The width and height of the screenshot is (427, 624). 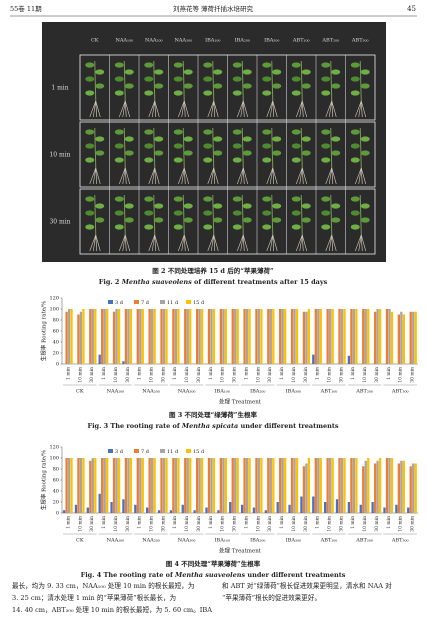 I want to click on group-label: ABT₃₀₀, so click(x=400, y=541).